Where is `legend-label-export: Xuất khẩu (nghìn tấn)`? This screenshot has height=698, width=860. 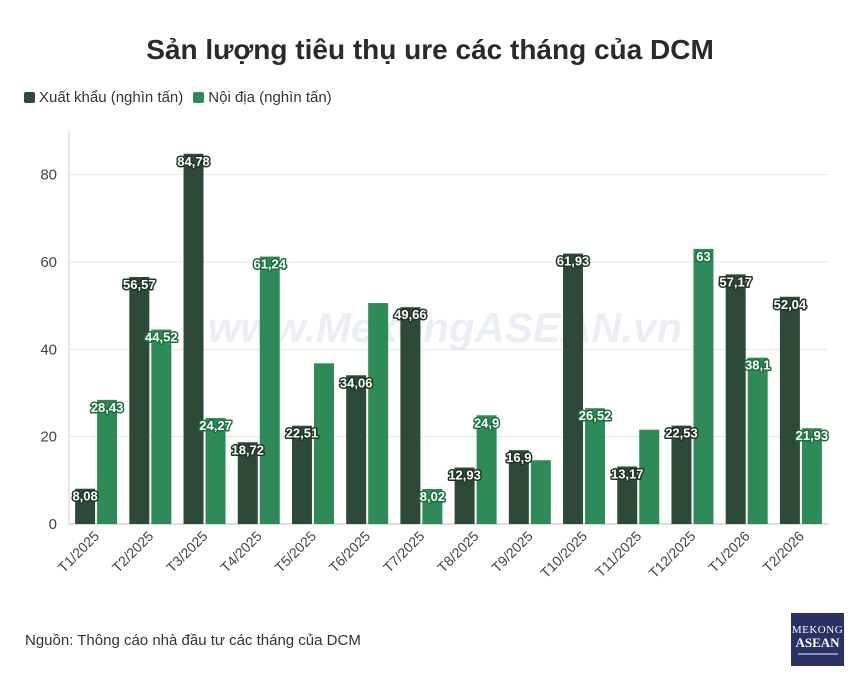 legend-label-export: Xuất khẩu (nghìn tấn) is located at coordinates (111, 97).